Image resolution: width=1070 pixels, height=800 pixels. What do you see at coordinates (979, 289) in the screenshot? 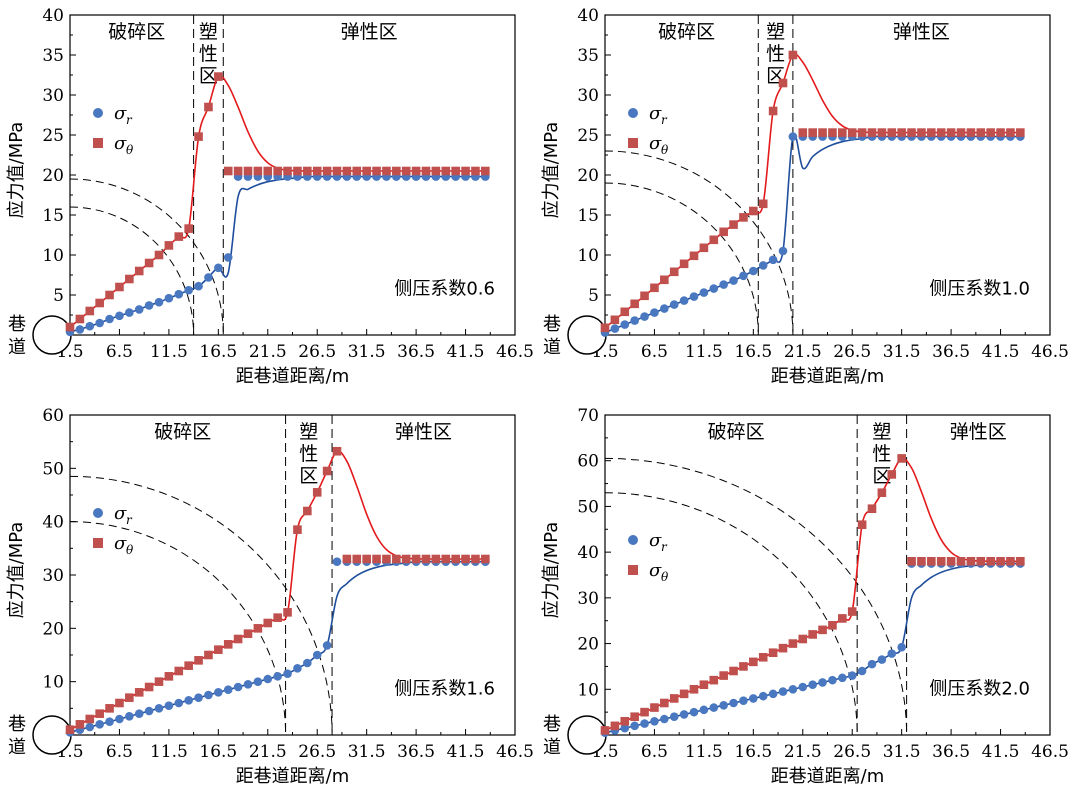
I see `lateral-pressure-annotation: 侧压系数1.0` at bounding box center [979, 289].